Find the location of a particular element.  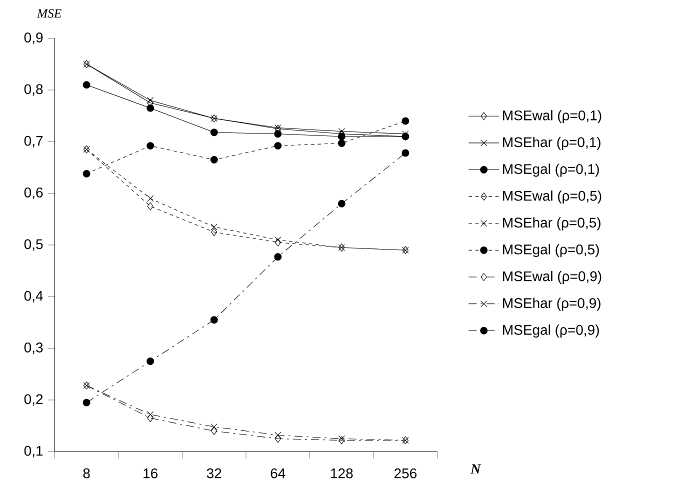

x-tick-label: 256 is located at coordinates (405, 473).